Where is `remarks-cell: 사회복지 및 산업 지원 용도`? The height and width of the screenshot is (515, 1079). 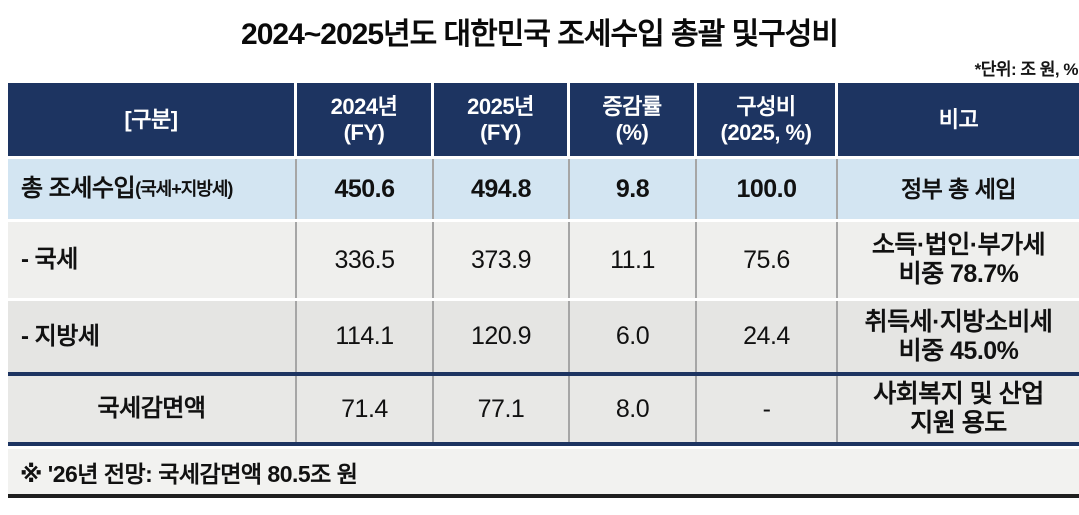
remarks-cell: 사회복지 및 산업 지원 용도 is located at coordinates (958, 409).